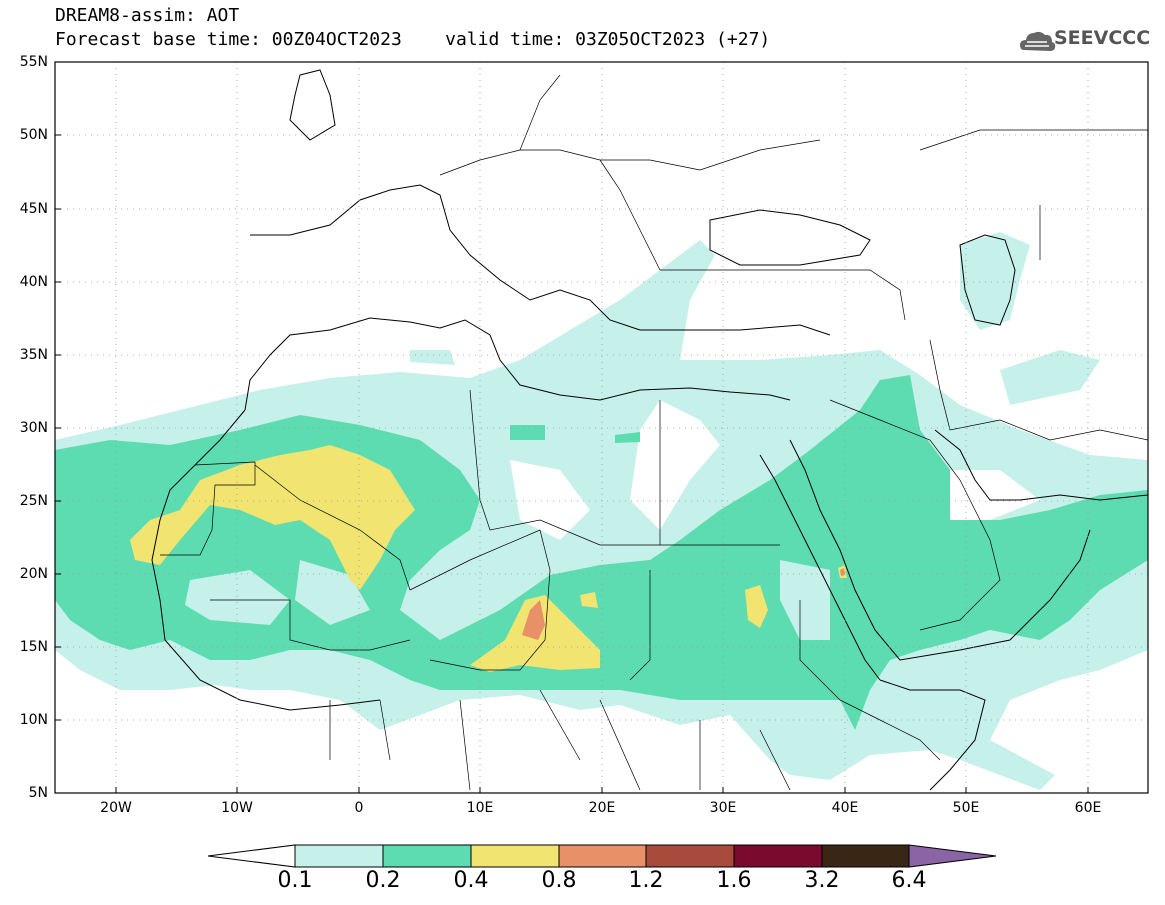 The width and height of the screenshot is (1165, 905). I want to click on logo-text: SEEVCCC, so click(1102, 38).